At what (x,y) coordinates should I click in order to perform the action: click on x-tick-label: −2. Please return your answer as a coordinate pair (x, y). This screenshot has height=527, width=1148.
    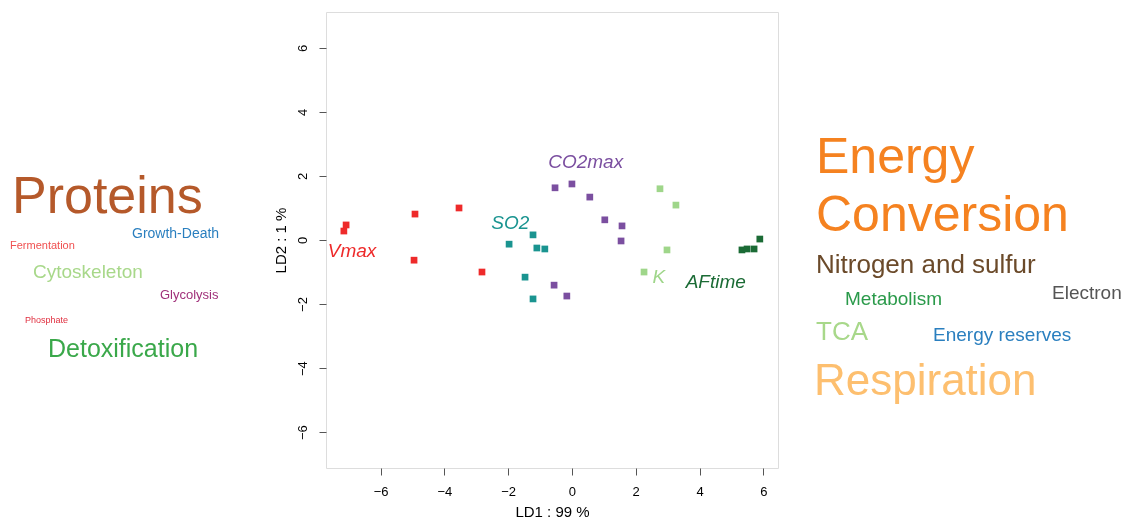
    Looking at the image, I should click on (509, 491).